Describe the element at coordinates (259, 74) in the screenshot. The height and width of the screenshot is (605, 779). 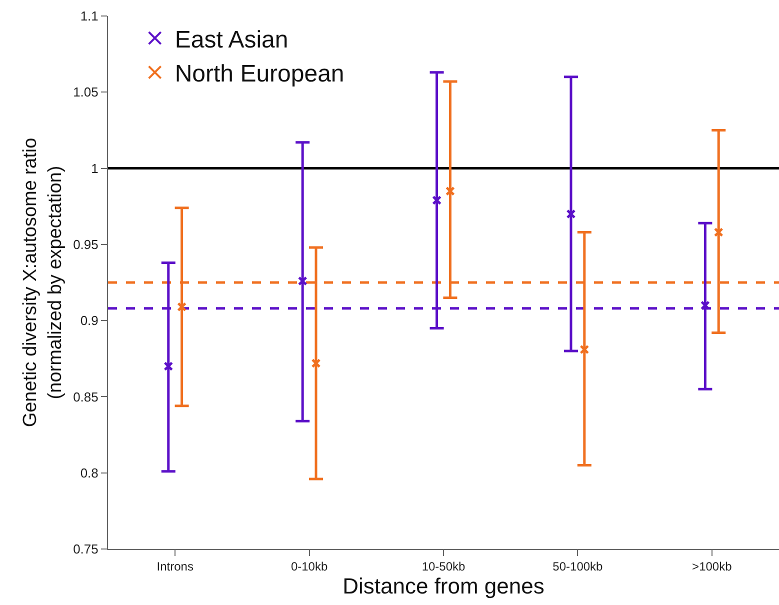
I see `legend-label: North European` at that location.